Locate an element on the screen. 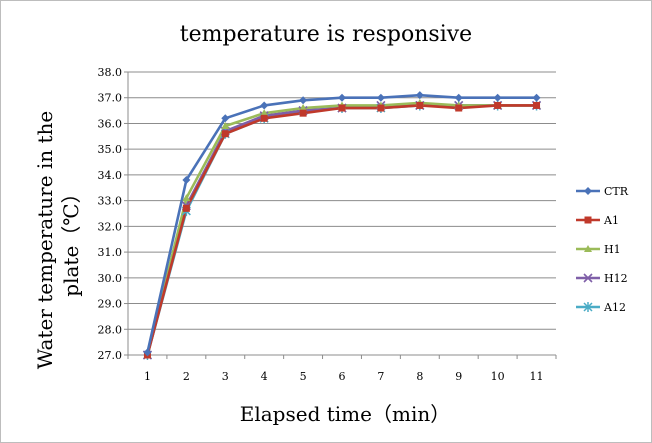  y-tick-label: 36.0 is located at coordinates (110, 123).